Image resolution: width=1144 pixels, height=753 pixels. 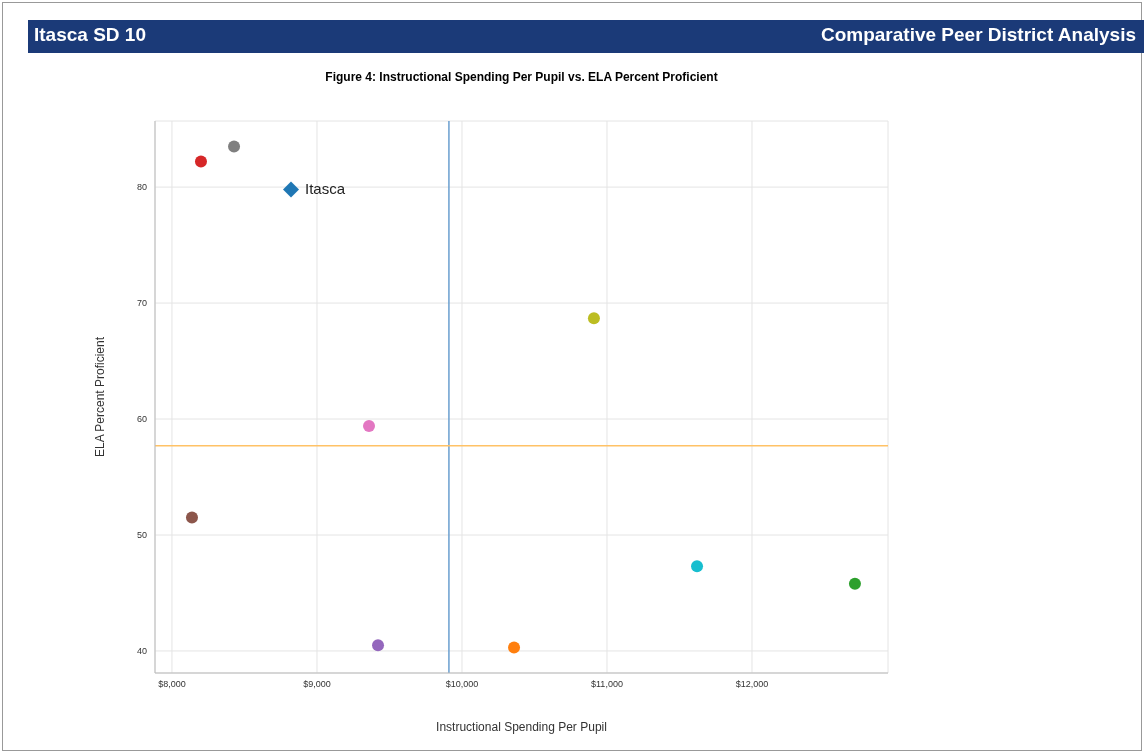 I want to click on x-tick-label: $8,000, so click(x=172, y=684).